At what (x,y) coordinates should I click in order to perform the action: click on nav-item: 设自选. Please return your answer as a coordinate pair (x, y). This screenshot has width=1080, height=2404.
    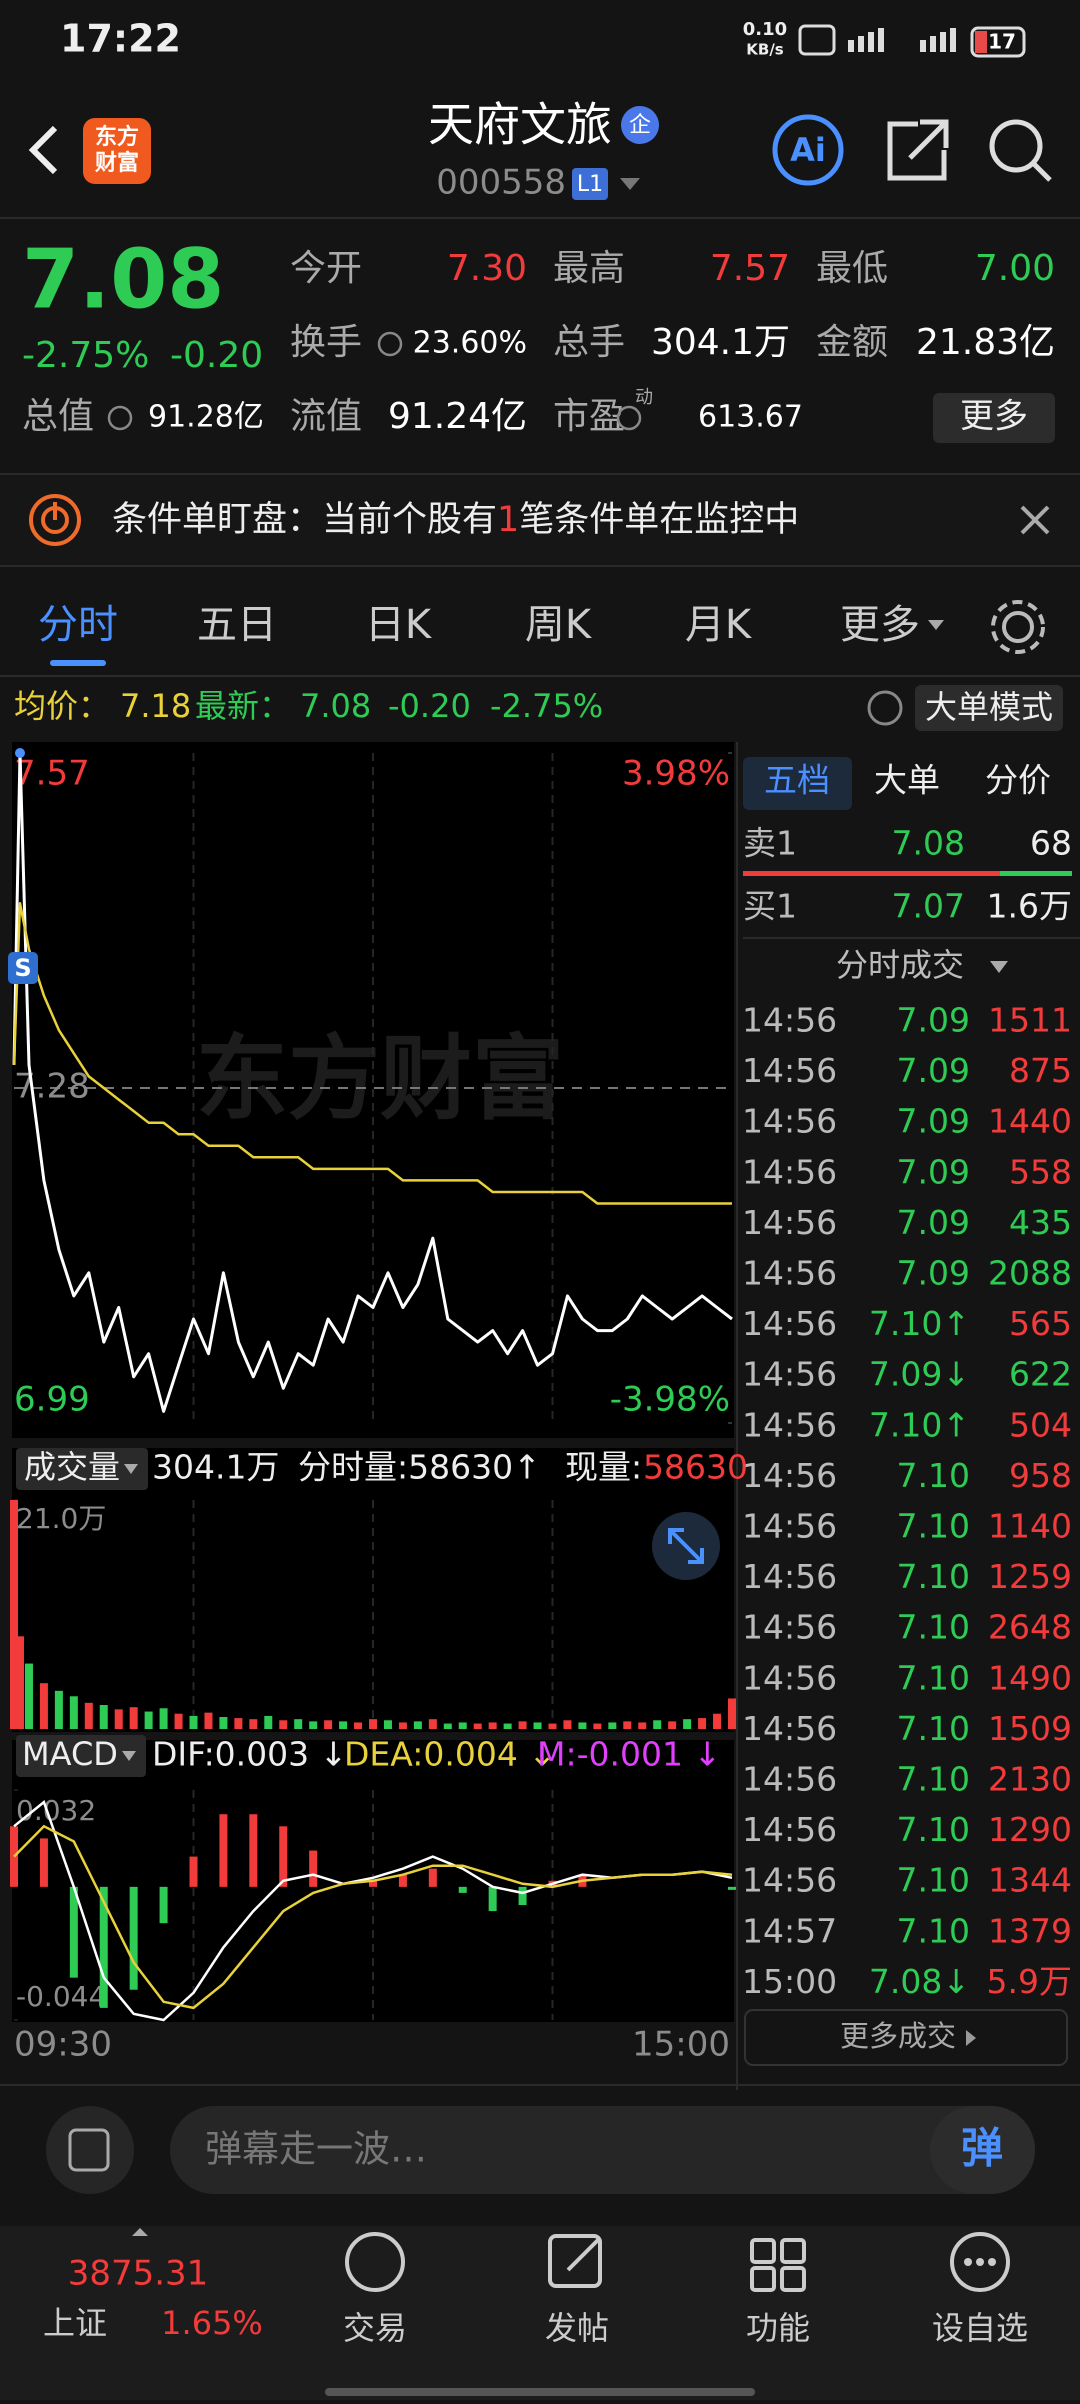
    Looking at the image, I should click on (980, 2328).